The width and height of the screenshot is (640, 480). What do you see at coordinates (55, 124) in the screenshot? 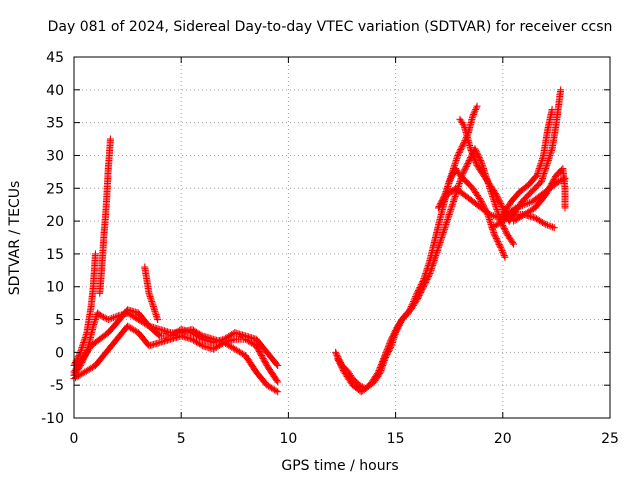
I see `y-tick-label: 35` at bounding box center [55, 124].